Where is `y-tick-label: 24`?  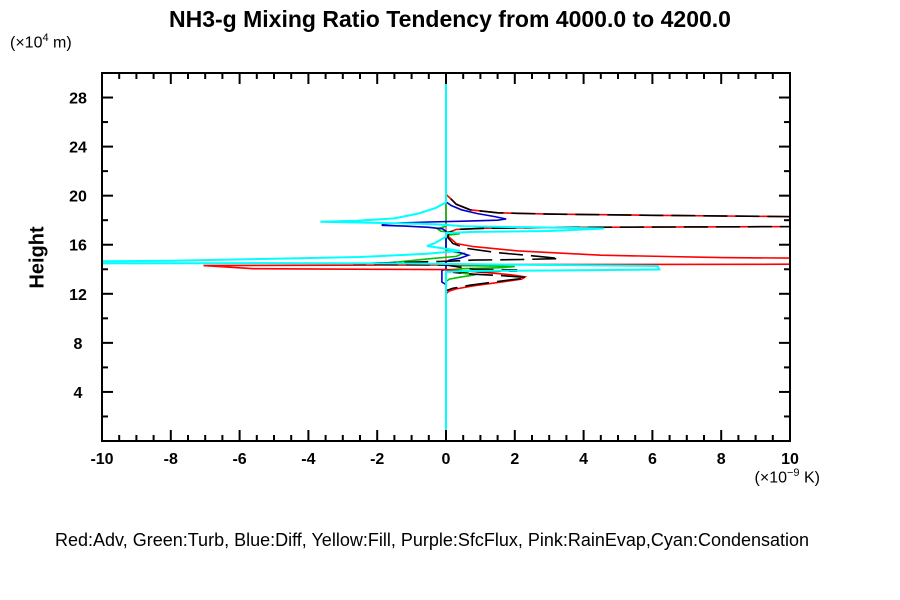
y-tick-label: 24 is located at coordinates (78, 148).